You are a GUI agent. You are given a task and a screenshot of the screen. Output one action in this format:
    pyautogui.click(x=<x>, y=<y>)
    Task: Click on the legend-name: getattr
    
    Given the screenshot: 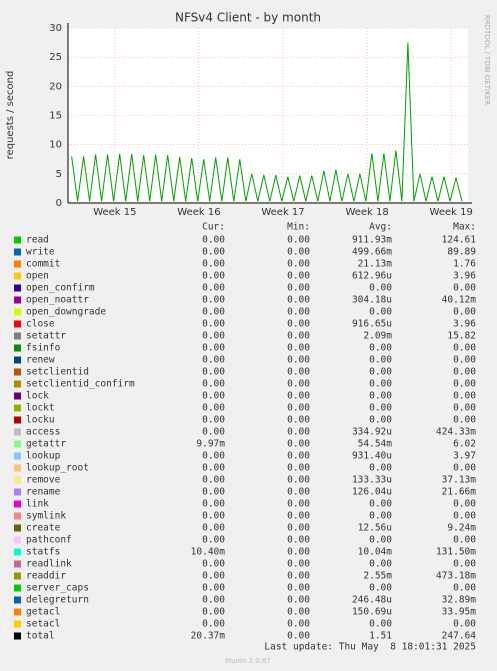 What is the action you would take?
    pyautogui.click(x=46, y=444)
    